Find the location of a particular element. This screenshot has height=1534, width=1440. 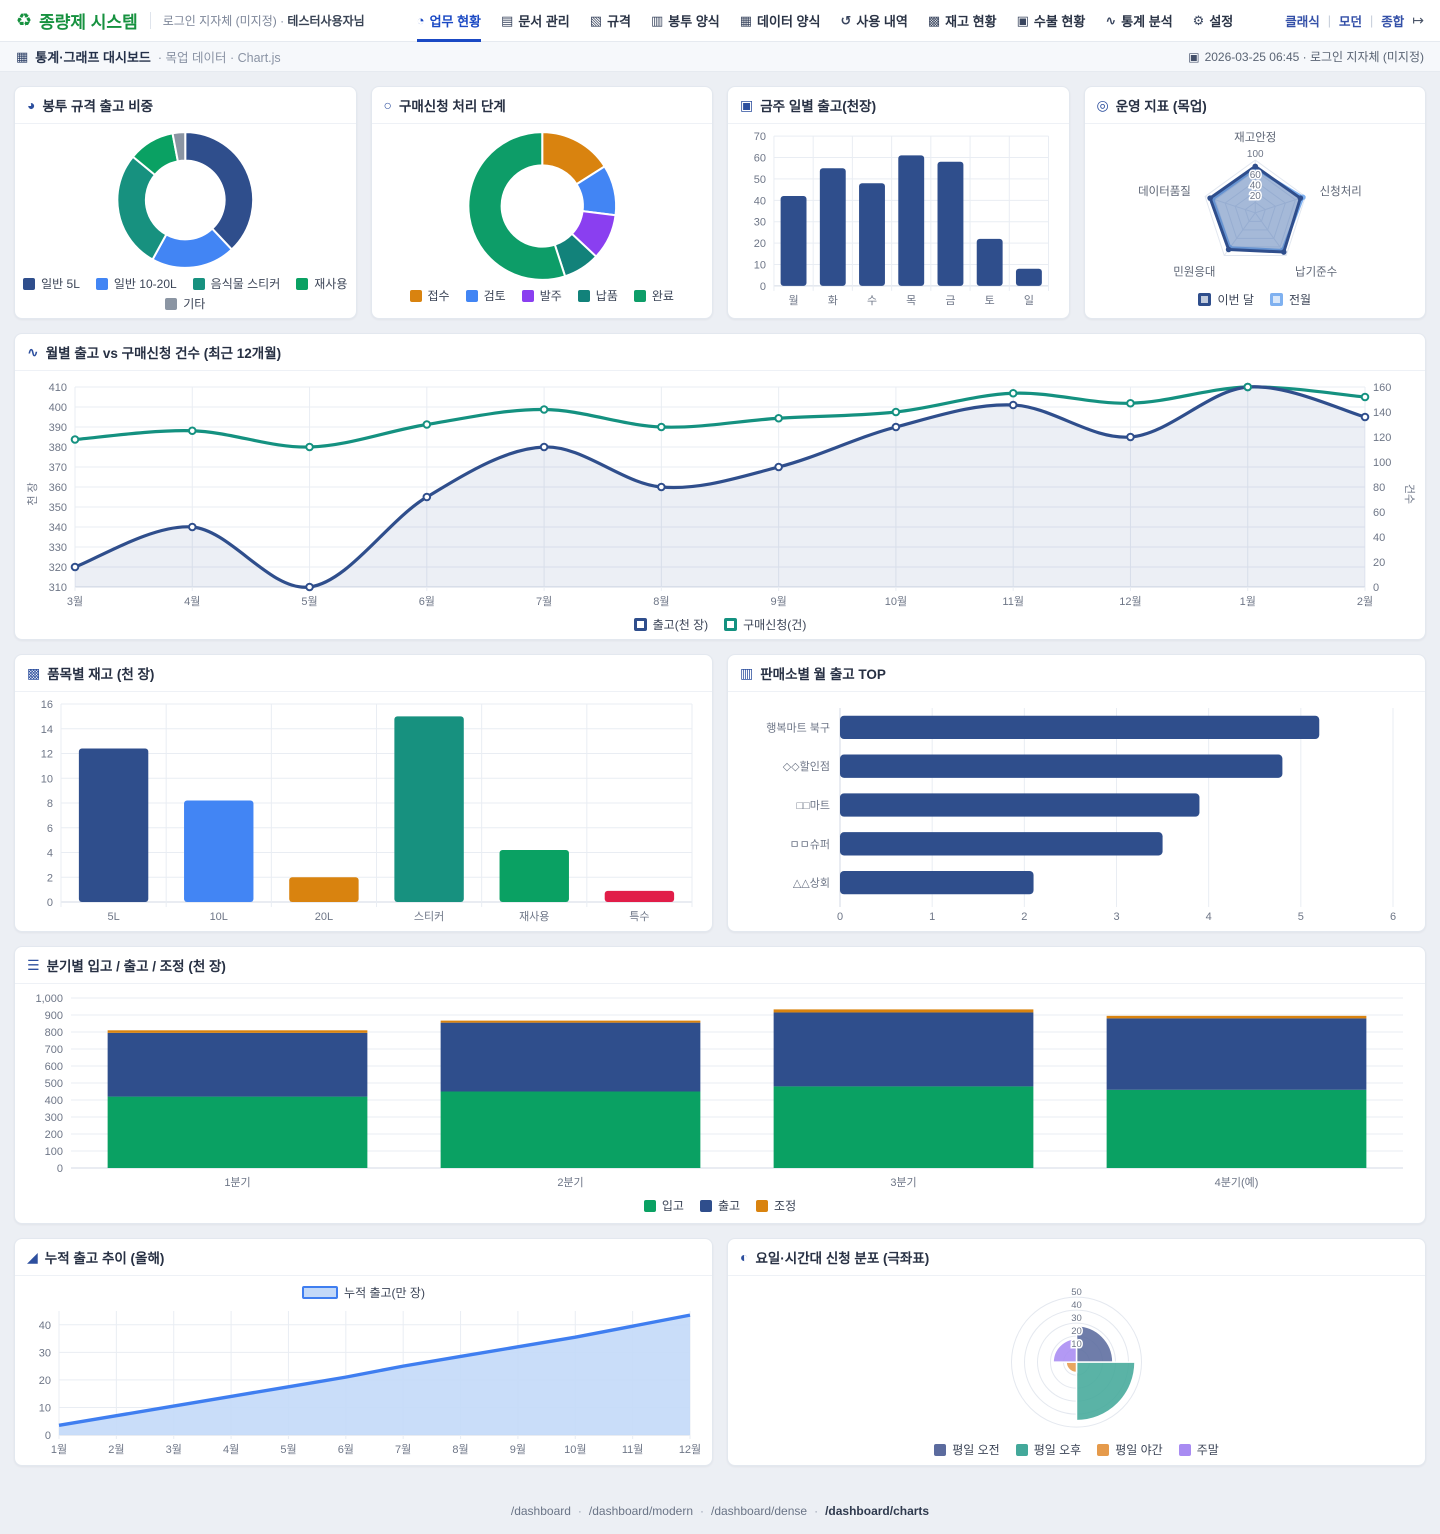

svg-text: 4 is located at coordinates (1209, 917).